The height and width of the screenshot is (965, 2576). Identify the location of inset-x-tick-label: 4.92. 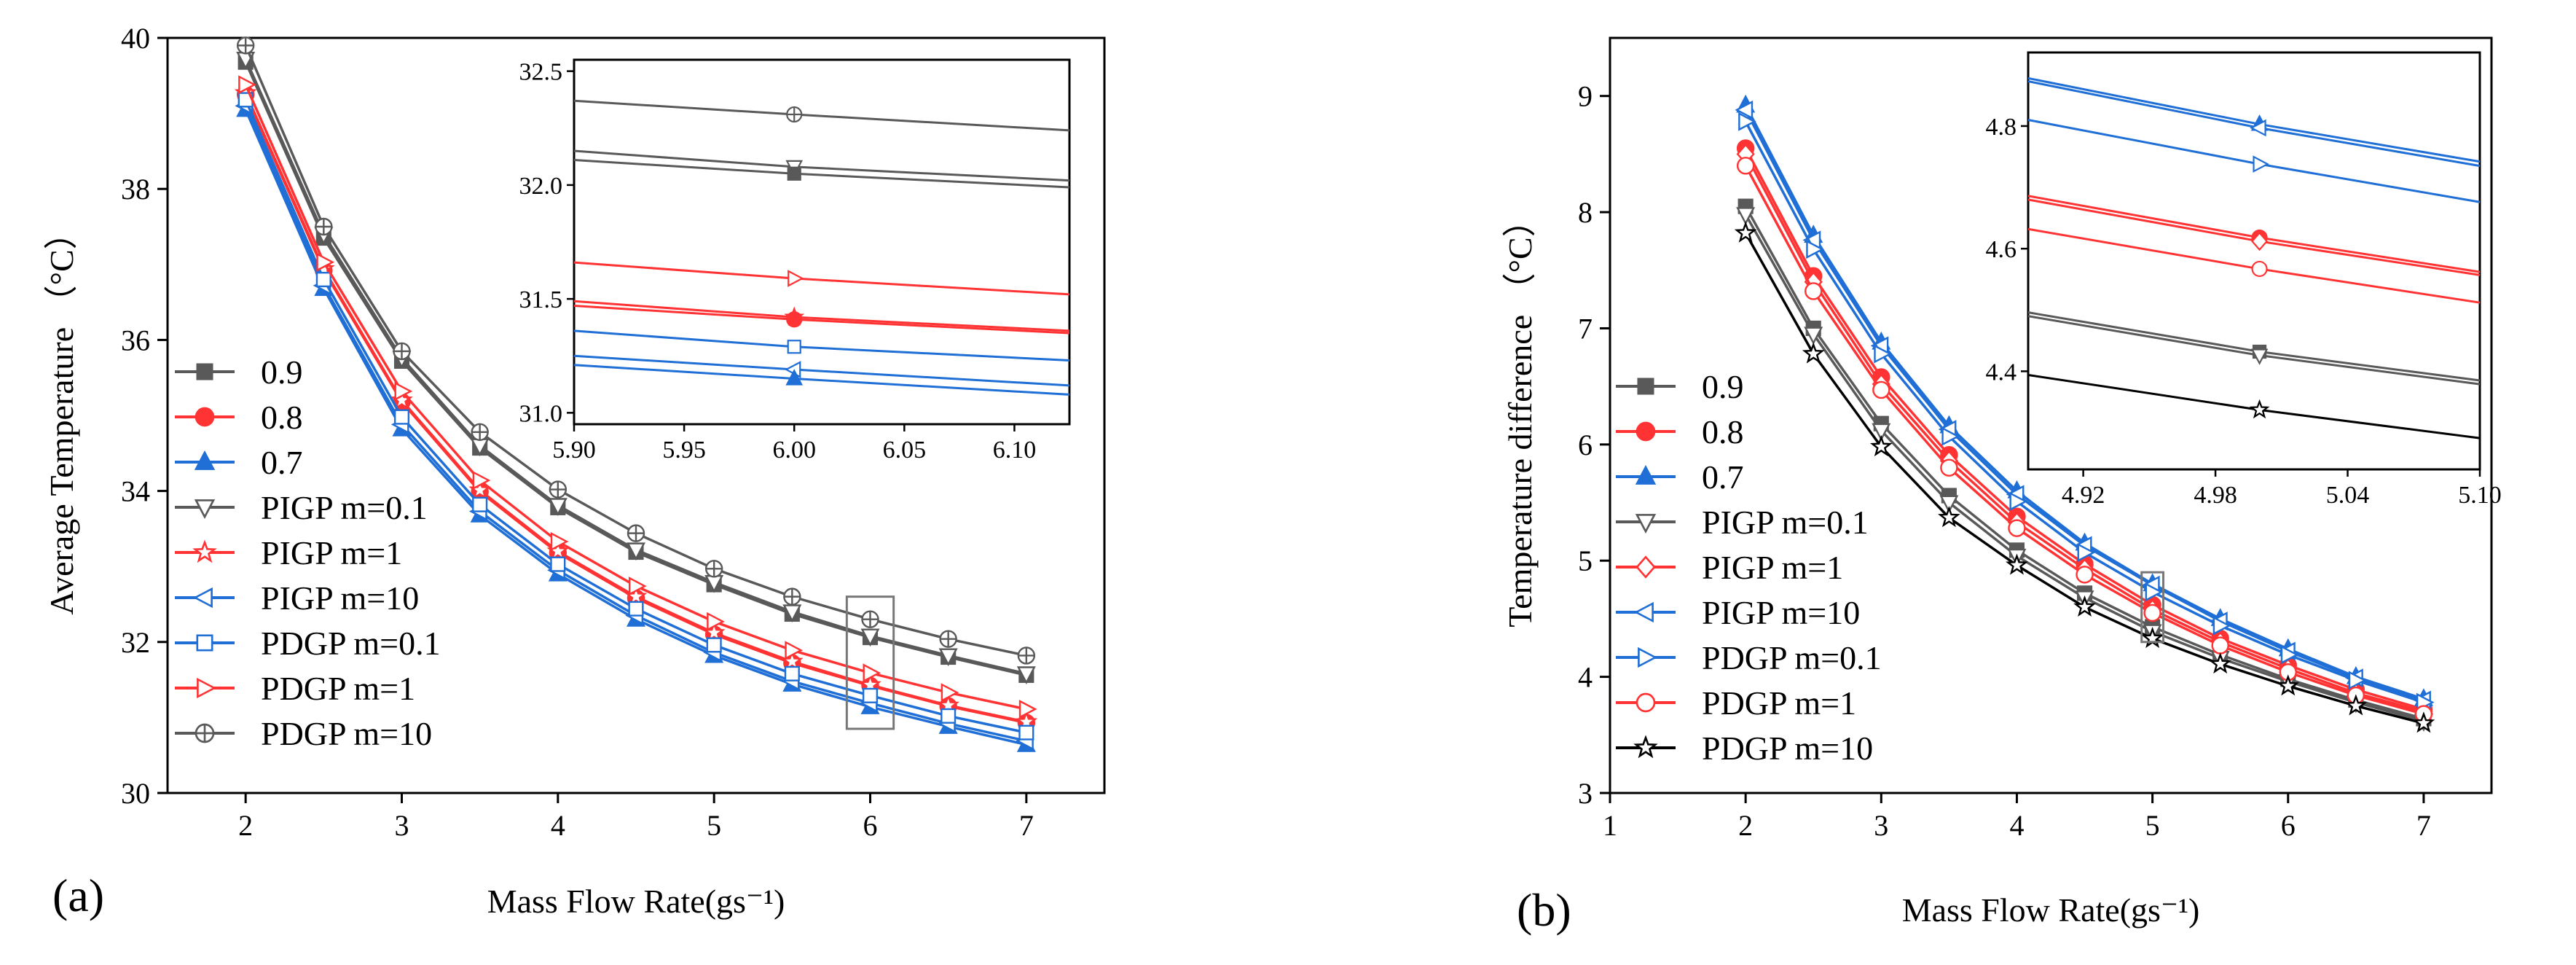
(2083, 495).